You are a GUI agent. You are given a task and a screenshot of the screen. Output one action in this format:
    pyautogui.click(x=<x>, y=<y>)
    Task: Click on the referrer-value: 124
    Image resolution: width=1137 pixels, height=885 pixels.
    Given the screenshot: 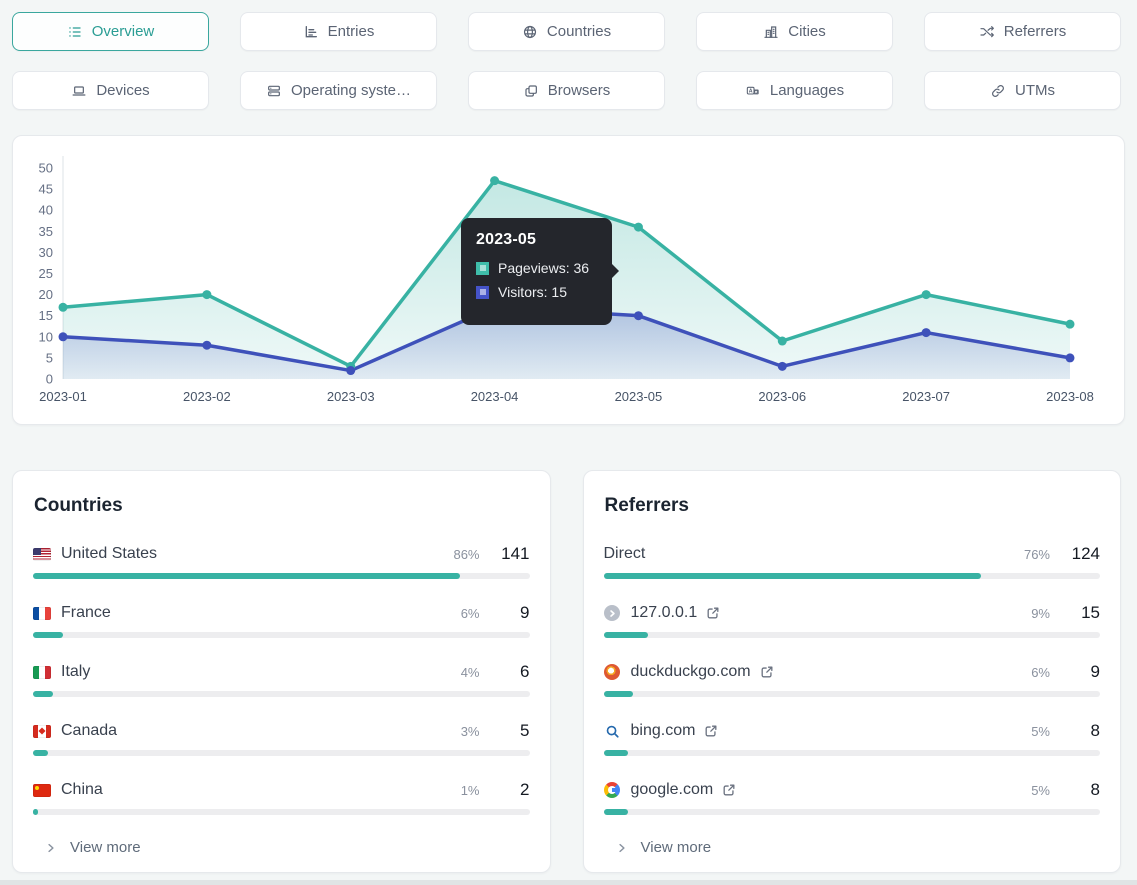 What is the action you would take?
    pyautogui.click(x=1085, y=553)
    